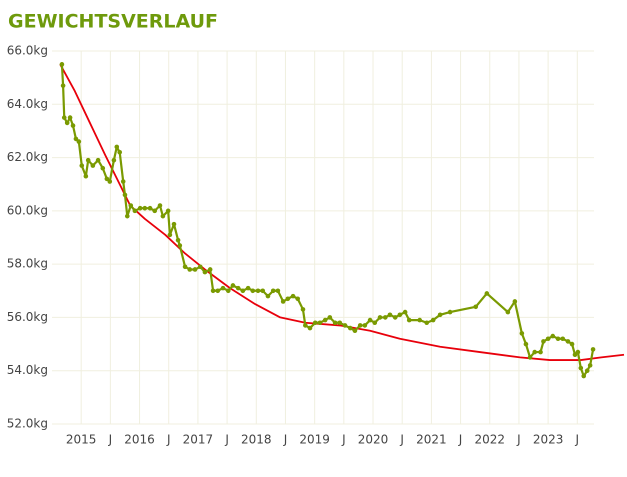 Image resolution: width=627 pixels, height=477 pixels. Describe the element at coordinates (27, 264) in the screenshot. I see `y-tick-label: 58.0kg` at that location.